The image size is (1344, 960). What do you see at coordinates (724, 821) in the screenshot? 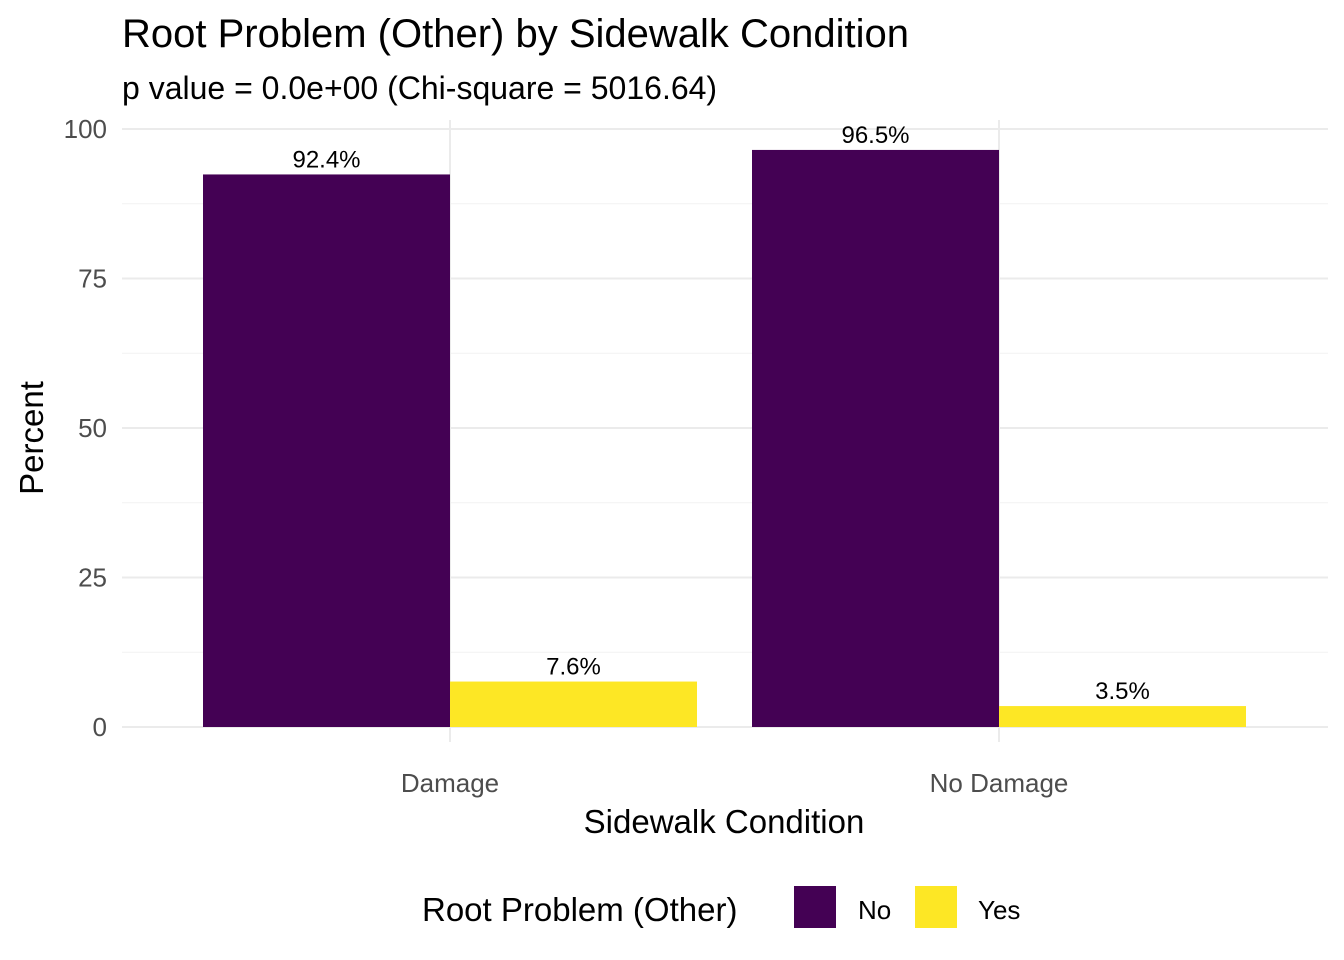
I see `x-axis-title: Sidewalk Condition` at bounding box center [724, 821].